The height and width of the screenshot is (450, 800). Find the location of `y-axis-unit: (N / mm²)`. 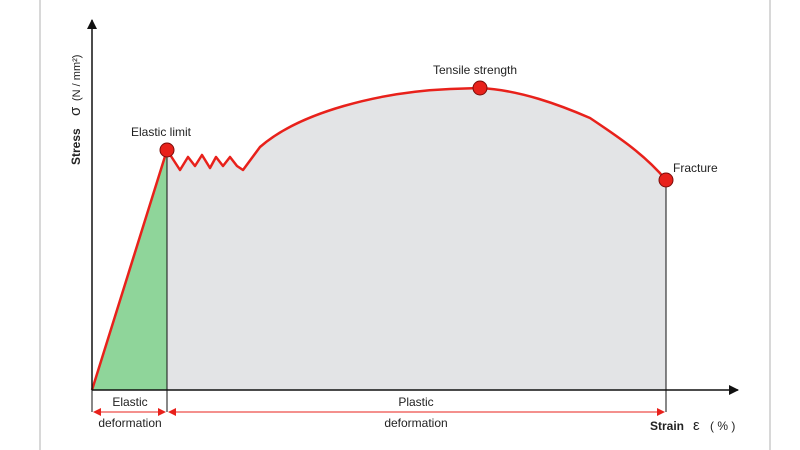

y-axis-unit: (N / mm²) is located at coordinates (77, 78).